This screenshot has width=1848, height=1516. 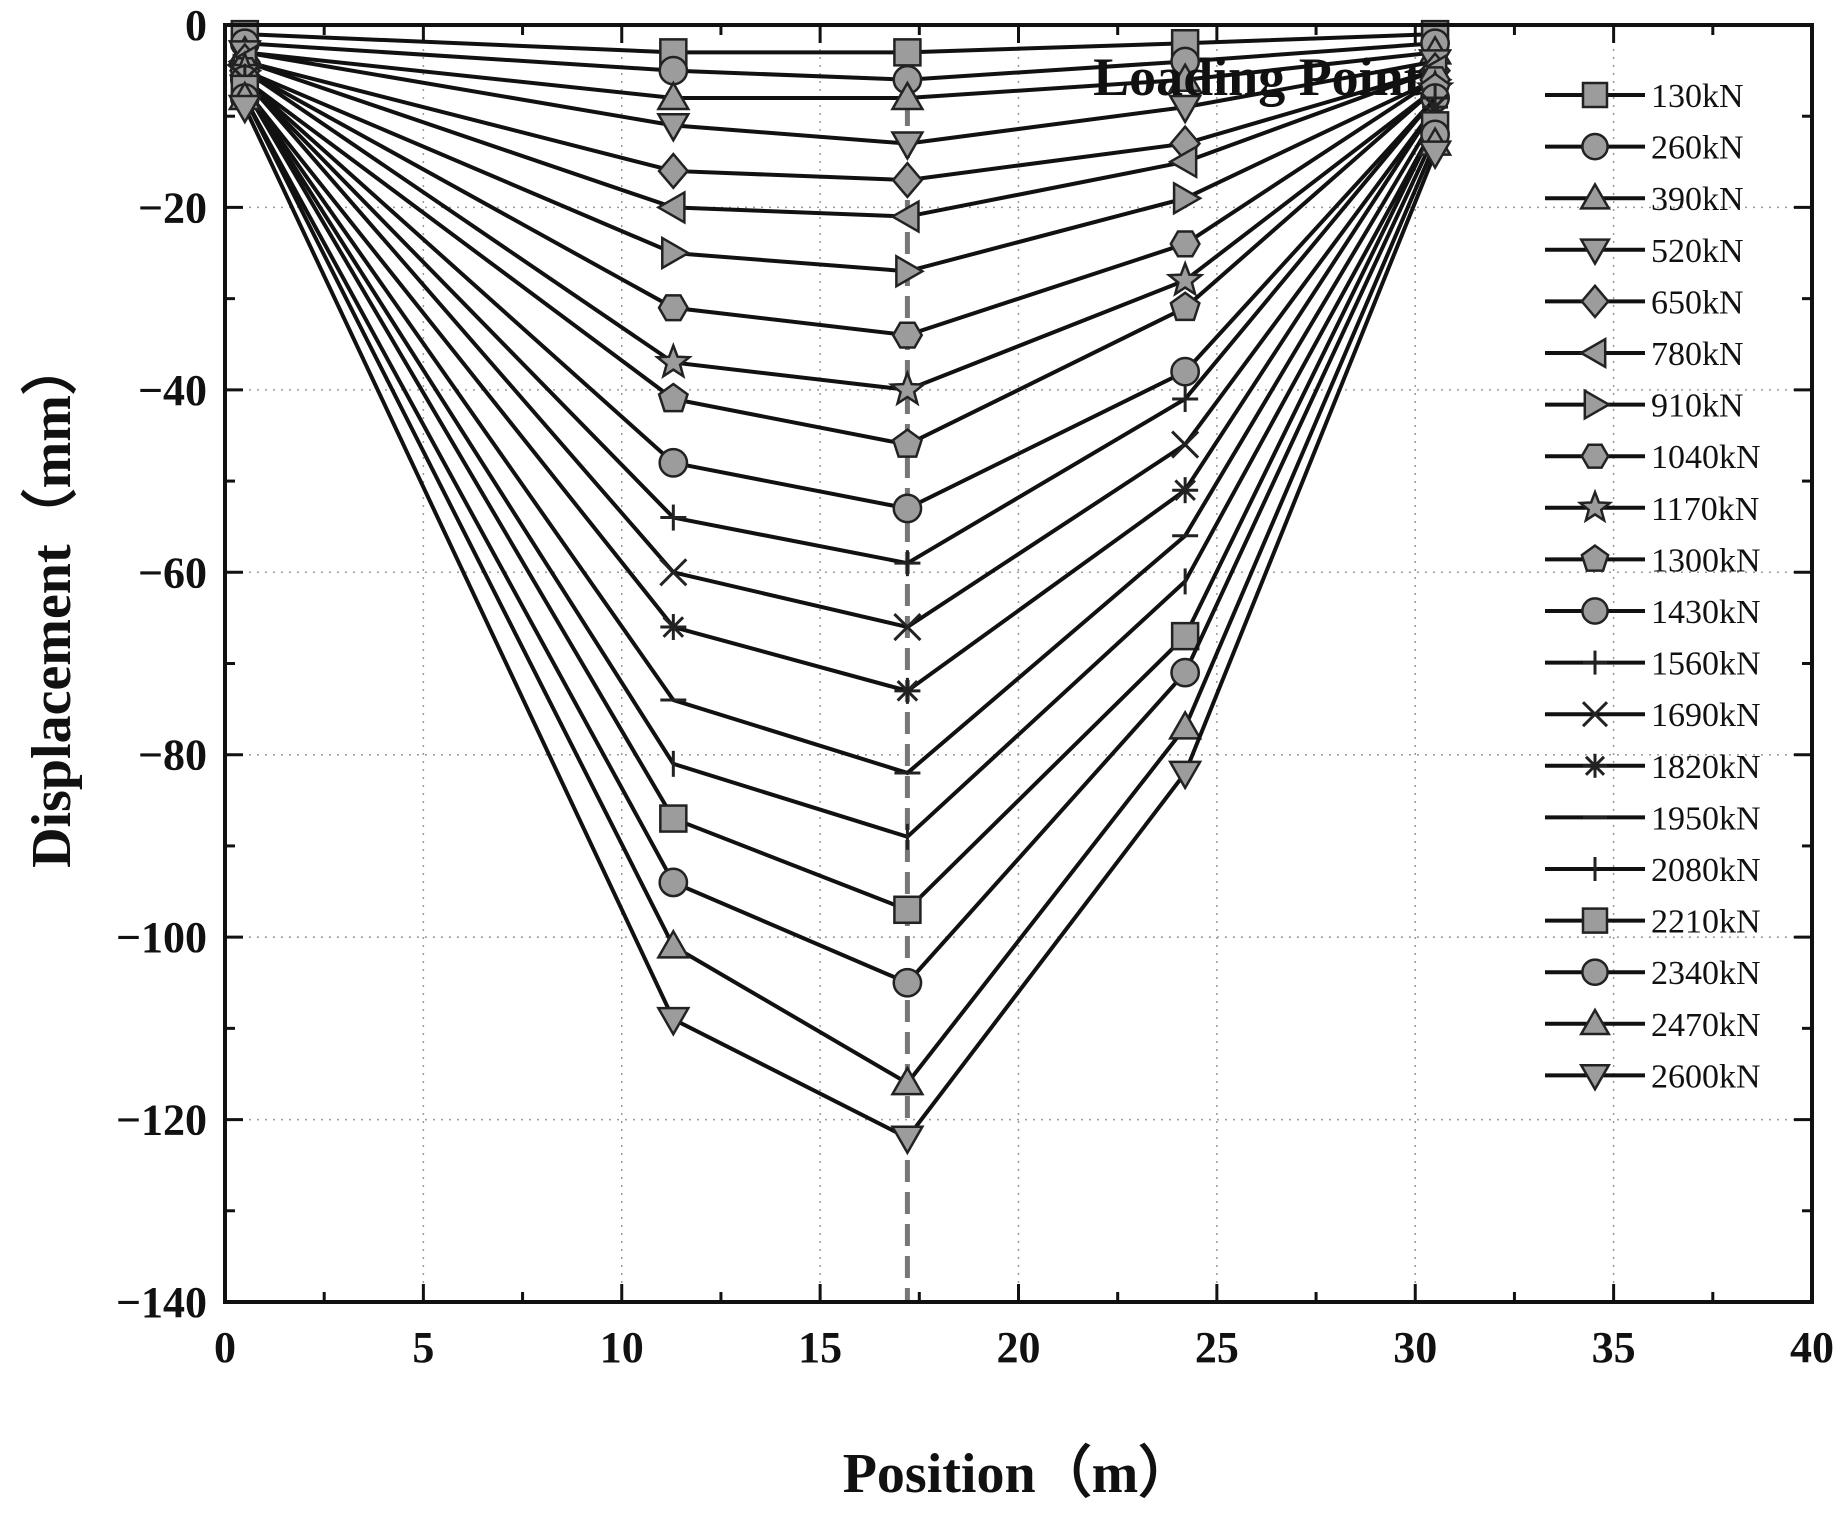 What do you see at coordinates (1706, 1076) in the screenshot?
I see `legend-label: 2600kN` at bounding box center [1706, 1076].